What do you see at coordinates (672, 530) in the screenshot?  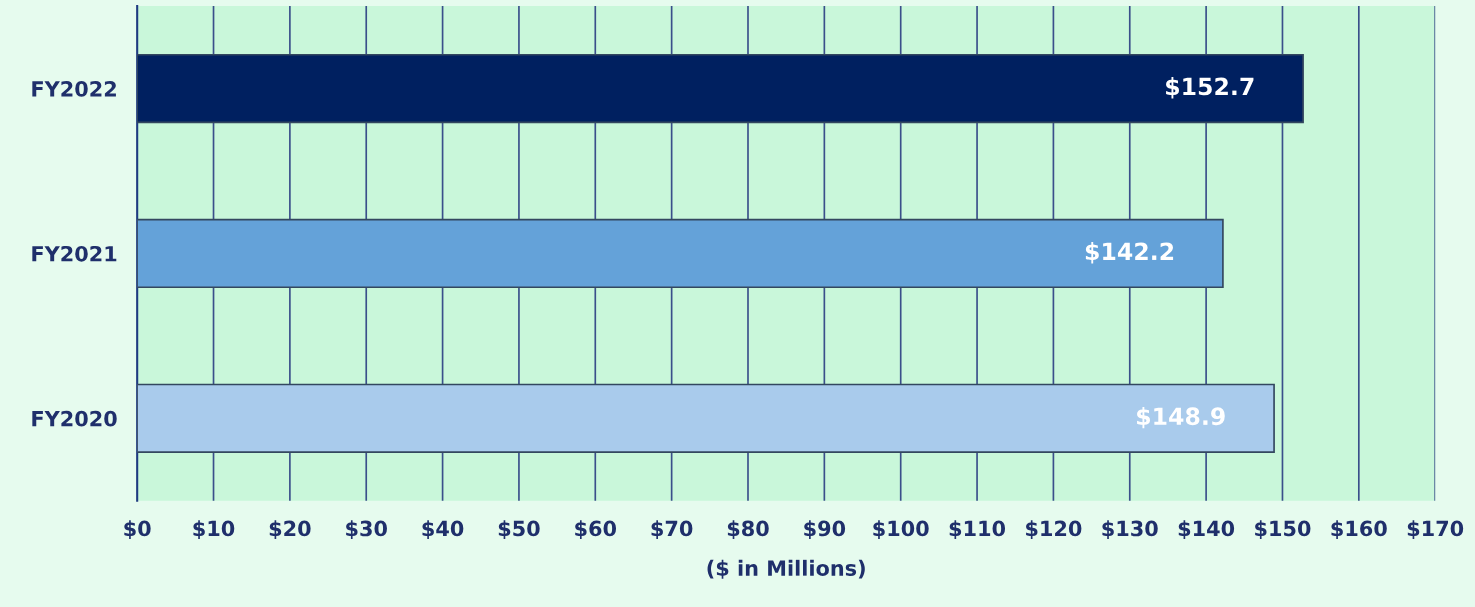 I see `x-tick-label: $70` at bounding box center [672, 530].